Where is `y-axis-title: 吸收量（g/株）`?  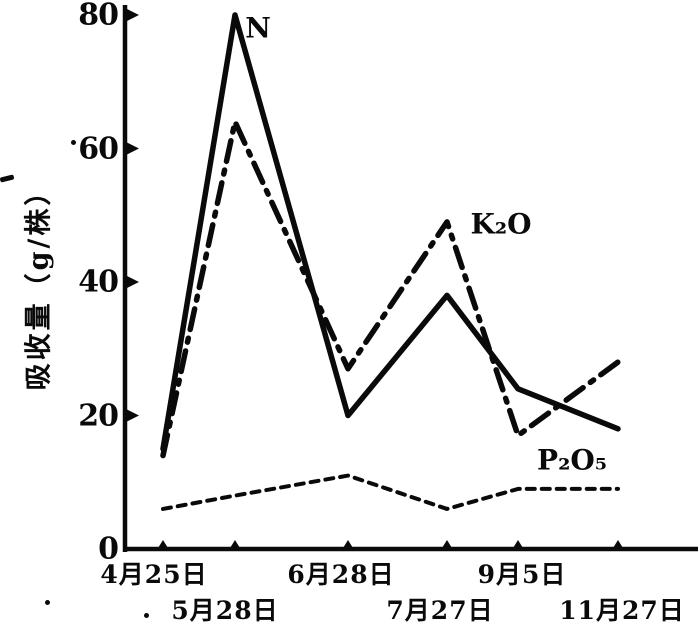 y-axis-title: 吸收量（g/株） is located at coordinates (39, 283).